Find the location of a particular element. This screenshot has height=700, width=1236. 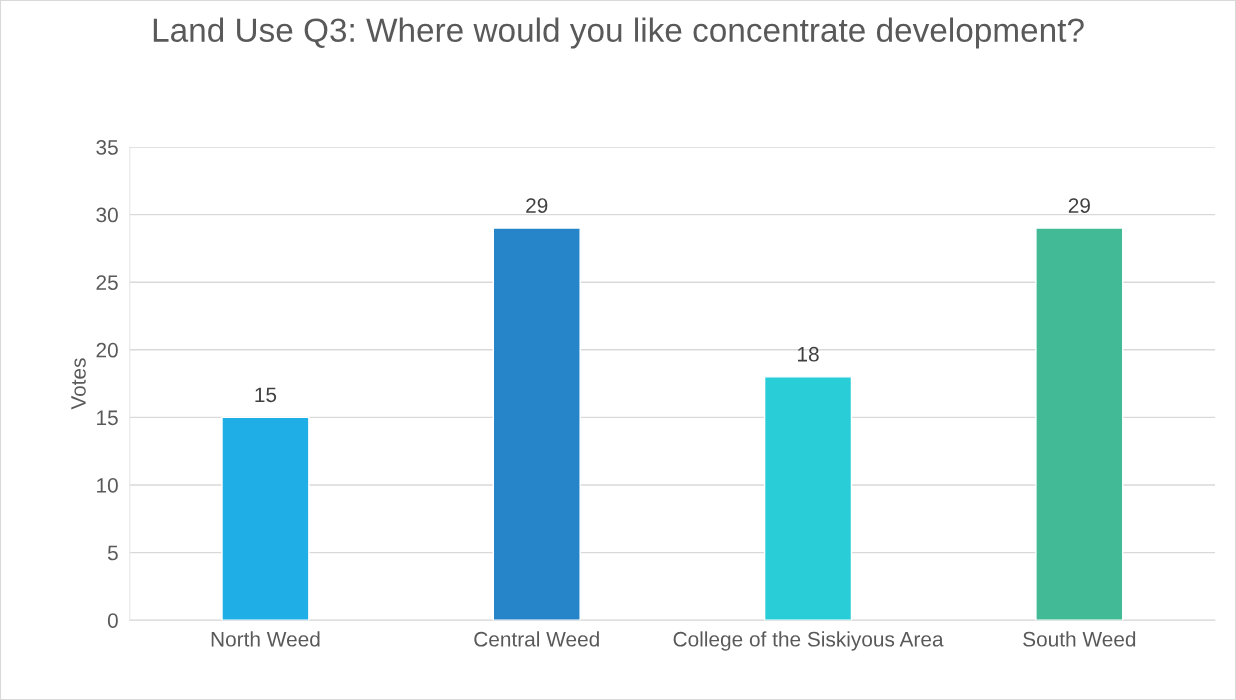

y-tick-label: 15 is located at coordinates (107, 418).